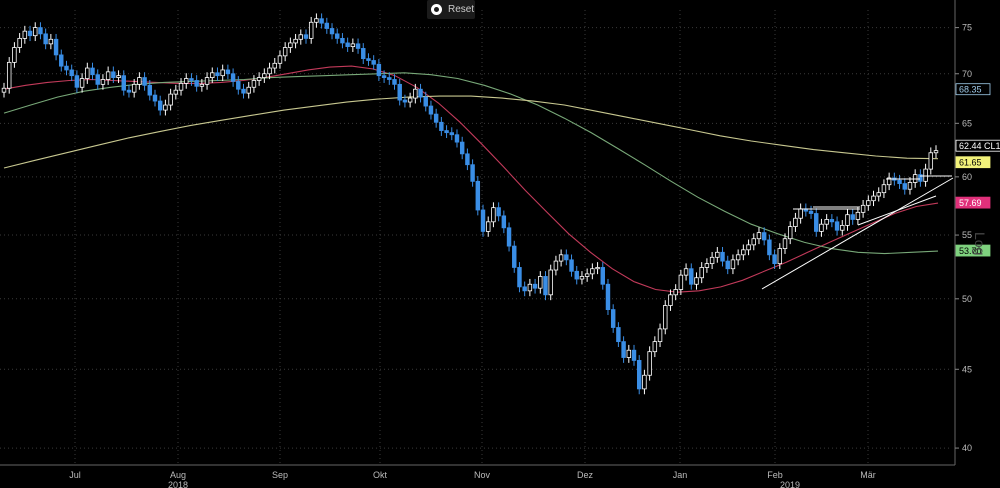 This screenshot has width=1000, height=488. I want to click on price-tag-label: 61.65, so click(970, 163).